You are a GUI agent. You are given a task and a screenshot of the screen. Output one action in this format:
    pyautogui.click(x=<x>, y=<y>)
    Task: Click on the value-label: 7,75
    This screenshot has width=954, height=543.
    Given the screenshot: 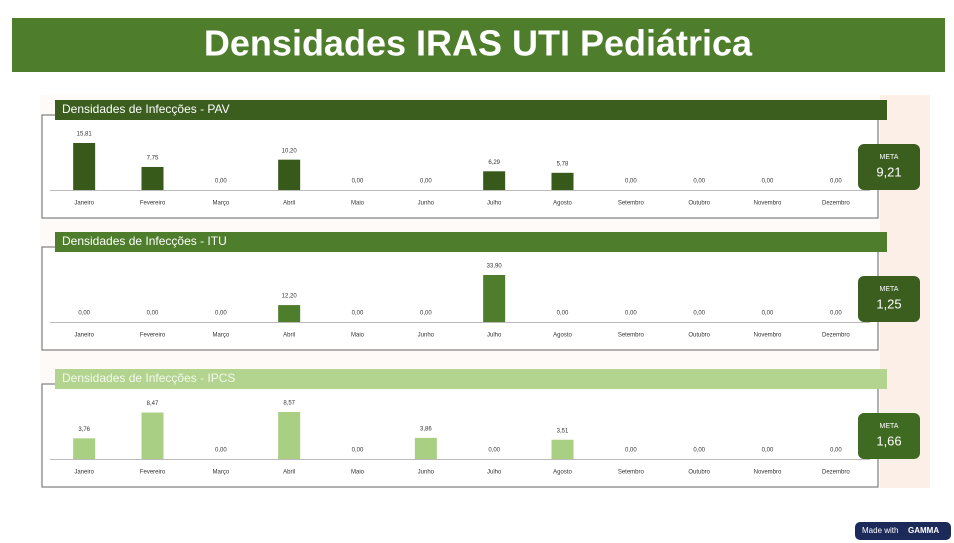 What is the action you would take?
    pyautogui.click(x=153, y=159)
    